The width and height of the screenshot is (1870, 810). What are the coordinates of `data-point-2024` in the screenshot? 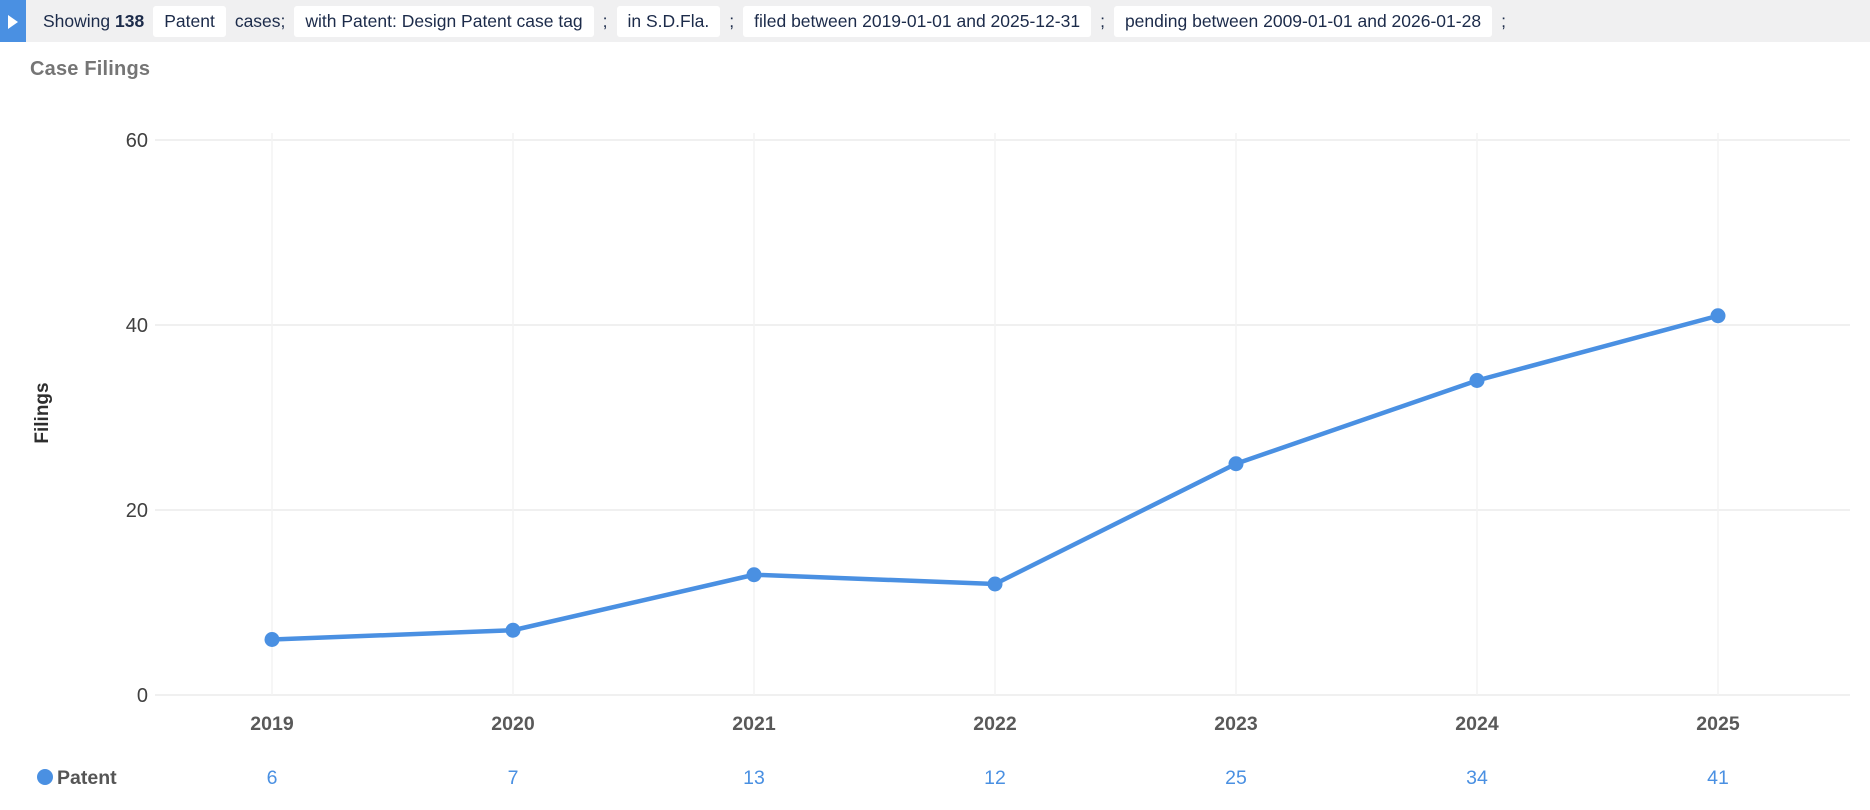 It's located at (1477, 380).